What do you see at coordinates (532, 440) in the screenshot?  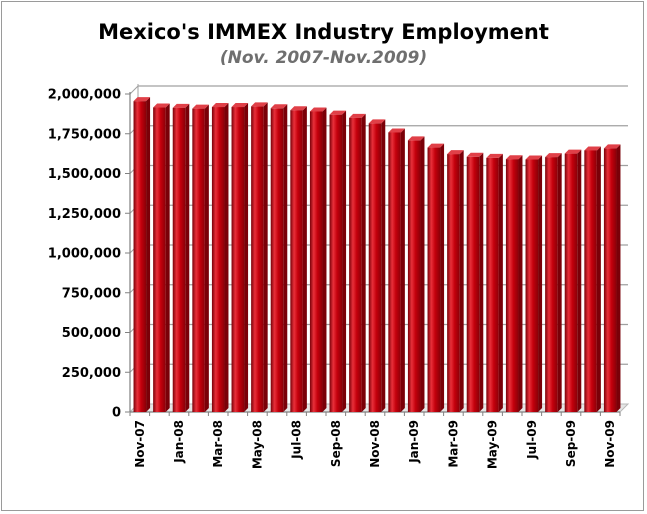 I see `x-tick-label: Jul-09` at bounding box center [532, 440].